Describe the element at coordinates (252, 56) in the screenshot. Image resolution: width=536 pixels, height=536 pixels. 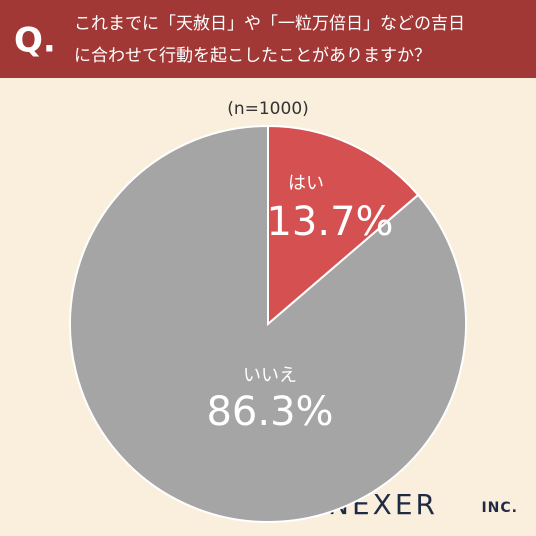
I see `title-line: に合わせて行動を起こしたことがありますか？` at that location.